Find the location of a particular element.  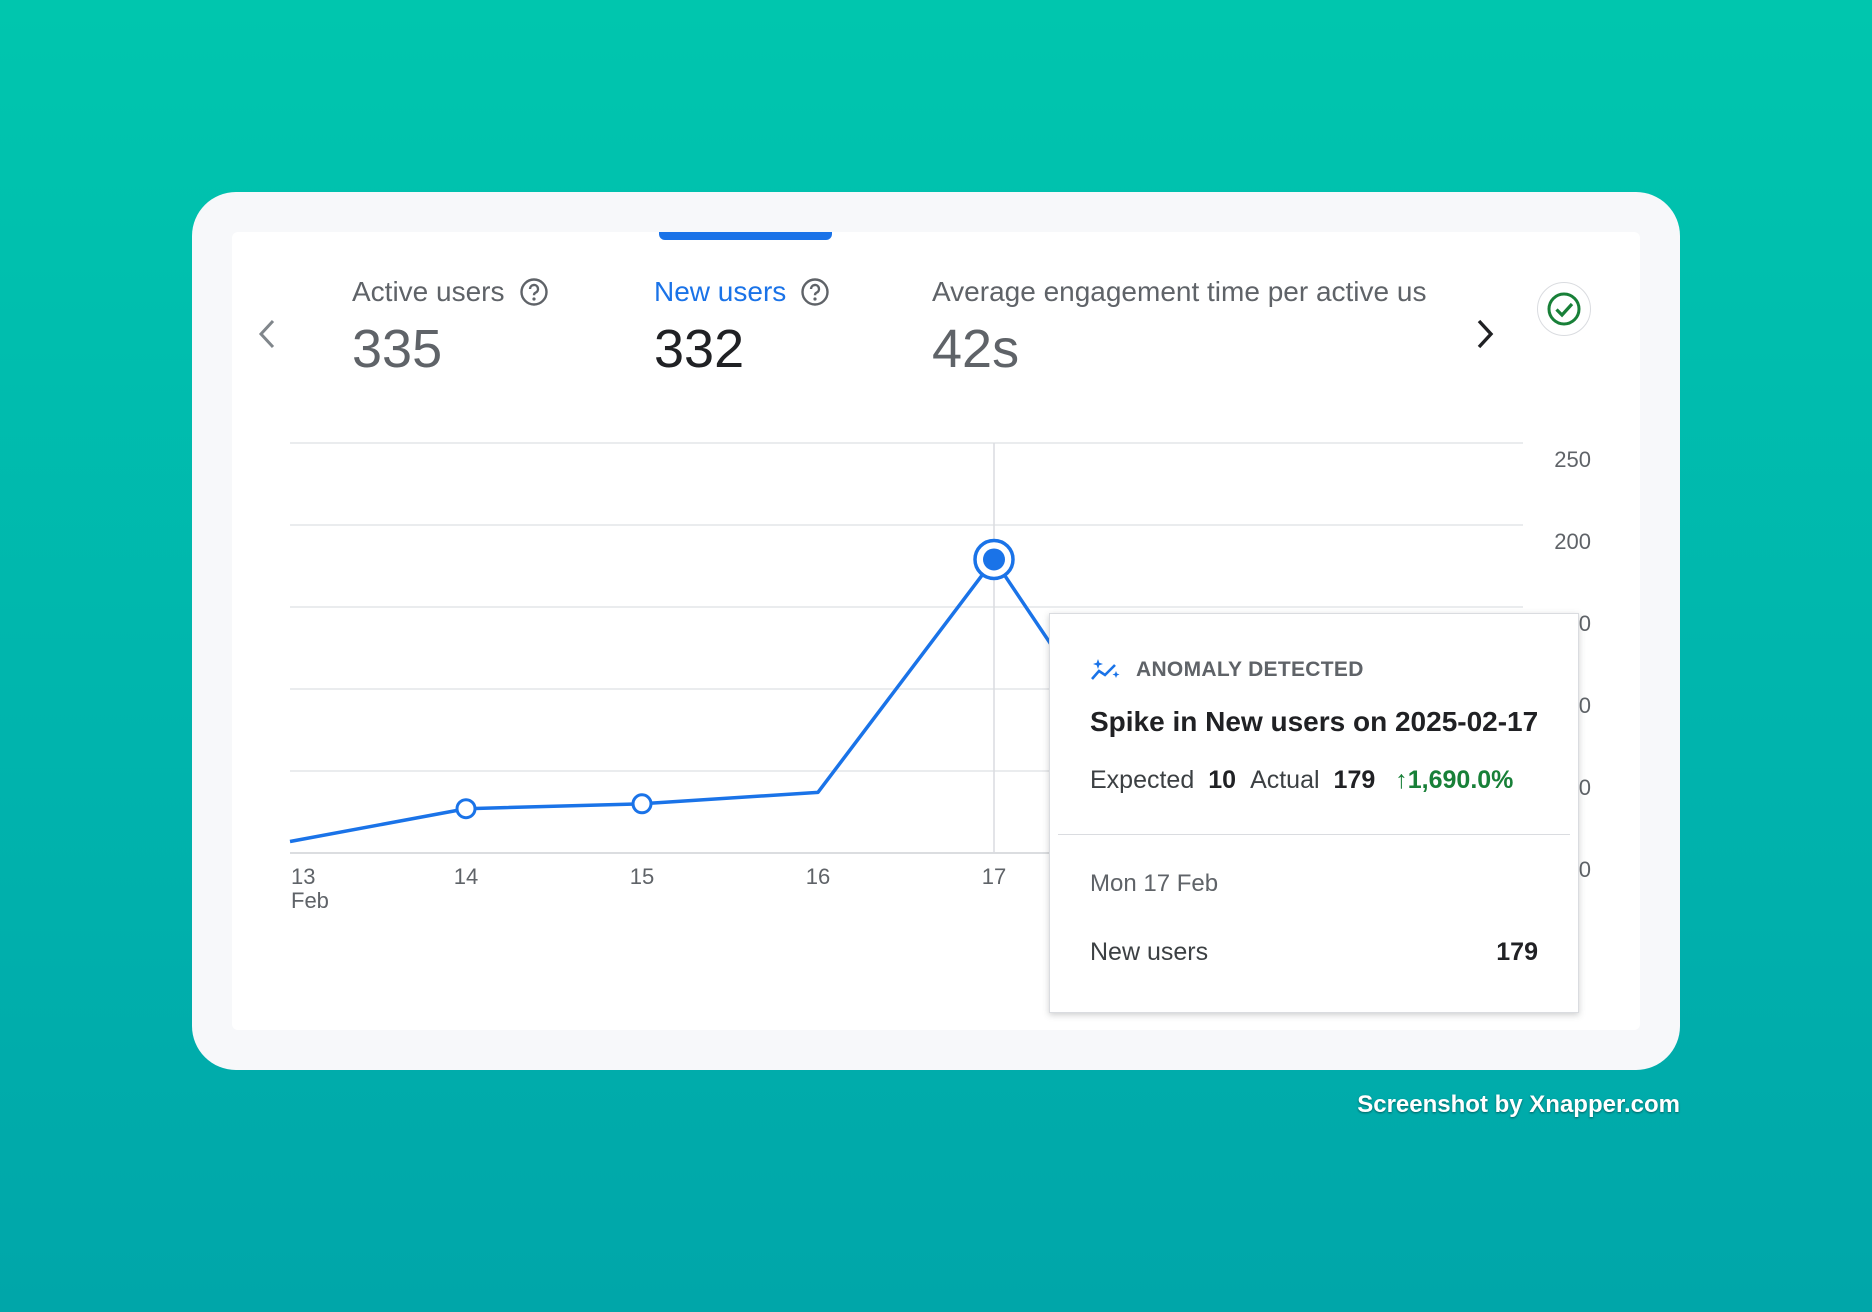

data-quality-status-button is located at coordinates (1564, 309).